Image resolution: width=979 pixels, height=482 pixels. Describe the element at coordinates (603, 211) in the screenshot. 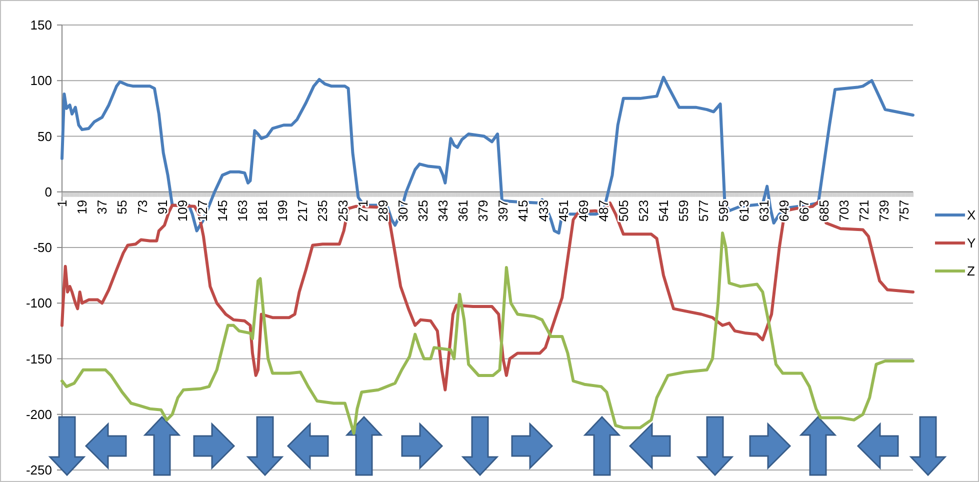

I see `x-tick-label: 487` at that location.